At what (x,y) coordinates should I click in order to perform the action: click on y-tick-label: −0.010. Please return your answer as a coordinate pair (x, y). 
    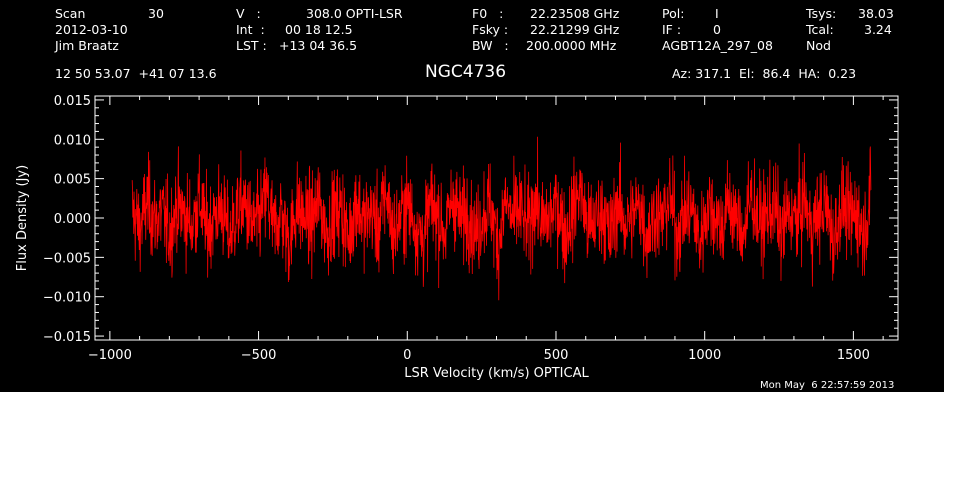
    Looking at the image, I should click on (67, 298).